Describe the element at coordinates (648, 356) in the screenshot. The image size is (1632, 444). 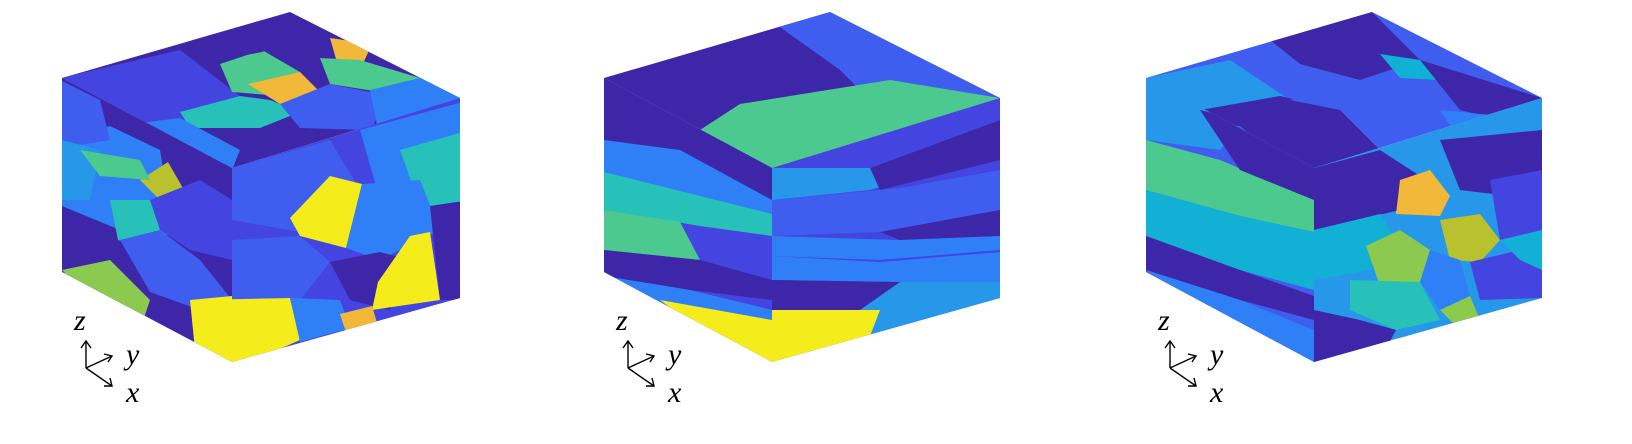
I see `axis-triad-2: z y x` at that location.